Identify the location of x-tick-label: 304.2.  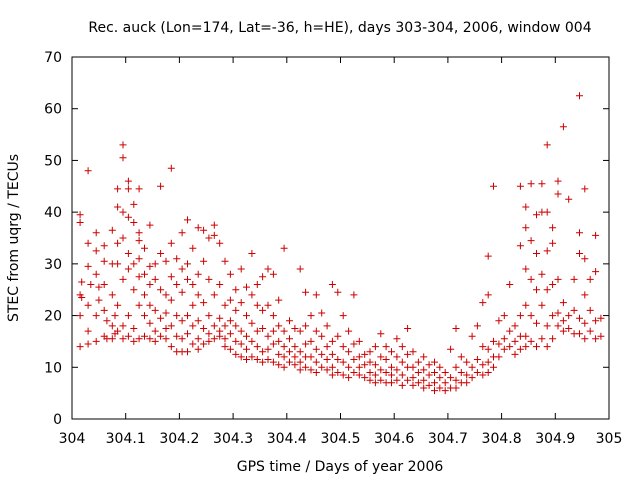
(179, 439).